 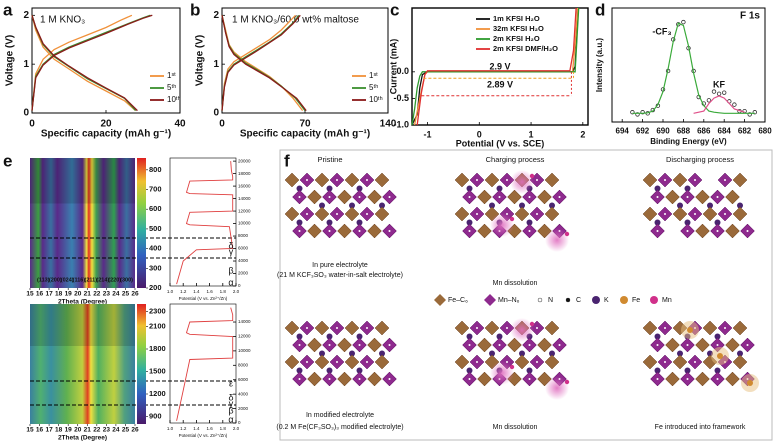 What do you see at coordinates (509, 300) in the screenshot?
I see `legend-label: Mn–N₆` at bounding box center [509, 300].